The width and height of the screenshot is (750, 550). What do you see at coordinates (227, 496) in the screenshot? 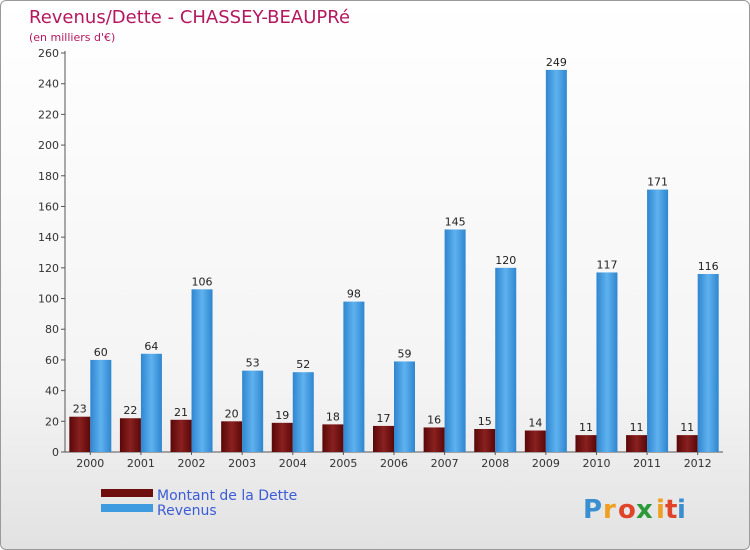
I see `legend-label-dette: Montant de la Dette` at bounding box center [227, 496].